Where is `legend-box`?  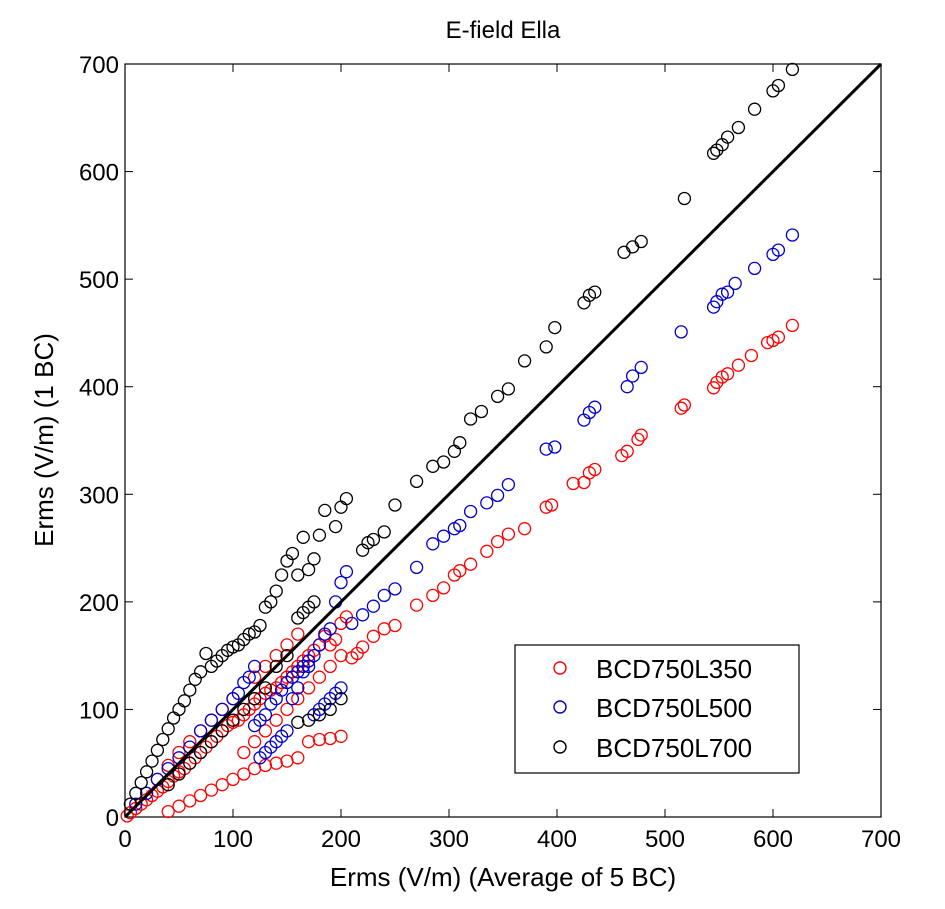
legend-box is located at coordinates (657, 709).